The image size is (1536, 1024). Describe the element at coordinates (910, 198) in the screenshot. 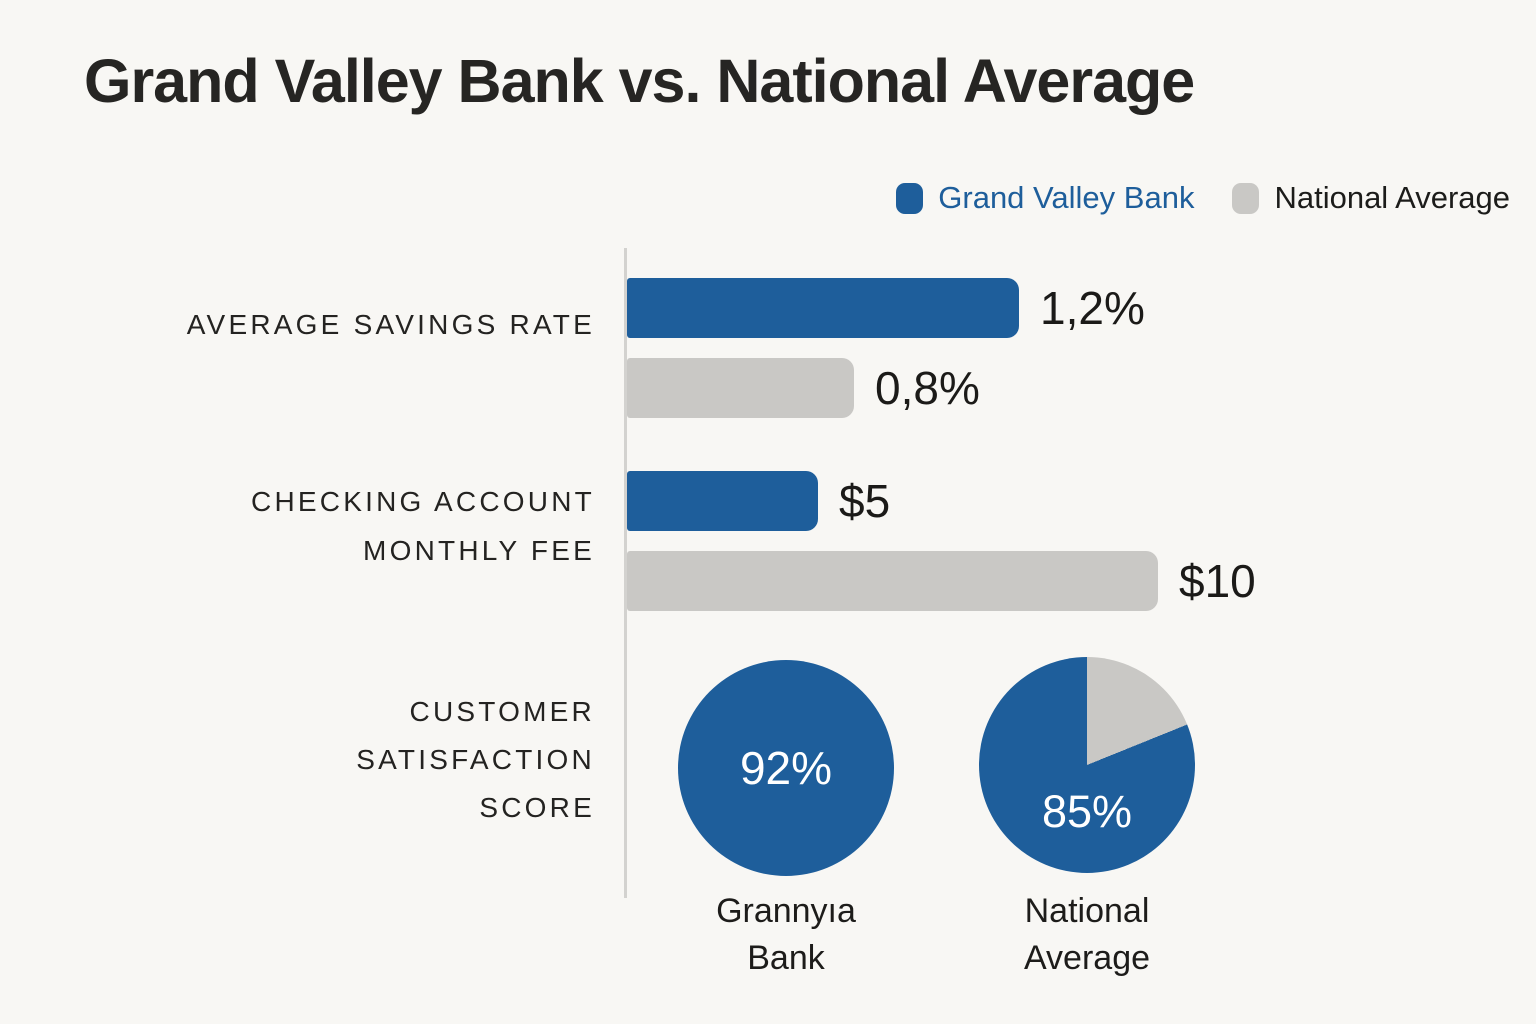

I see `legend-swatch-blue-icon` at that location.